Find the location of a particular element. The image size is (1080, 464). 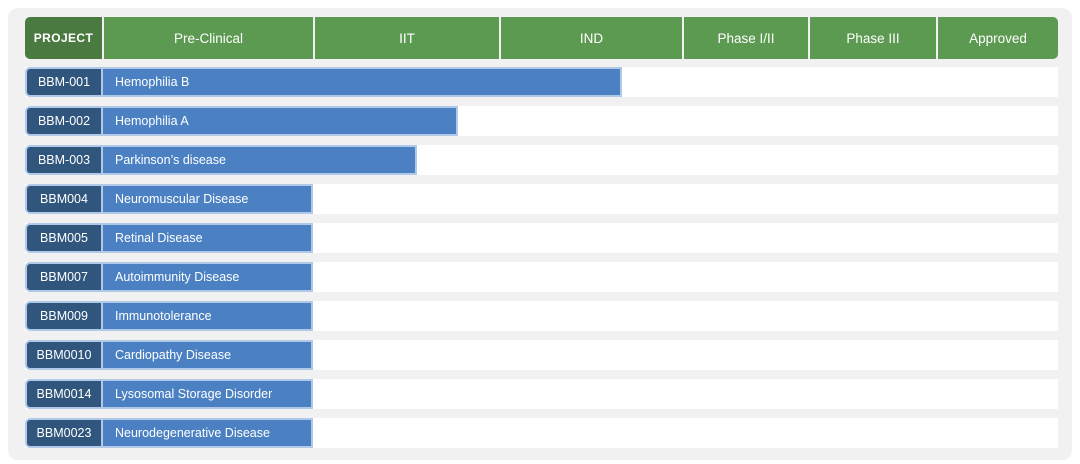

project-progress-bar: BBM009 Immunotolerance is located at coordinates (169, 316).